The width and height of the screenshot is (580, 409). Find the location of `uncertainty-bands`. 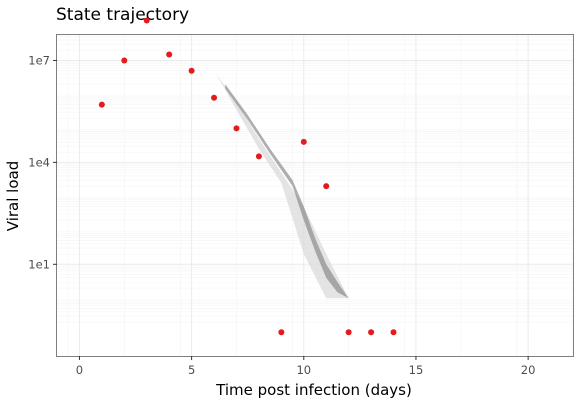

uncertainty-bands is located at coordinates (282, 186).